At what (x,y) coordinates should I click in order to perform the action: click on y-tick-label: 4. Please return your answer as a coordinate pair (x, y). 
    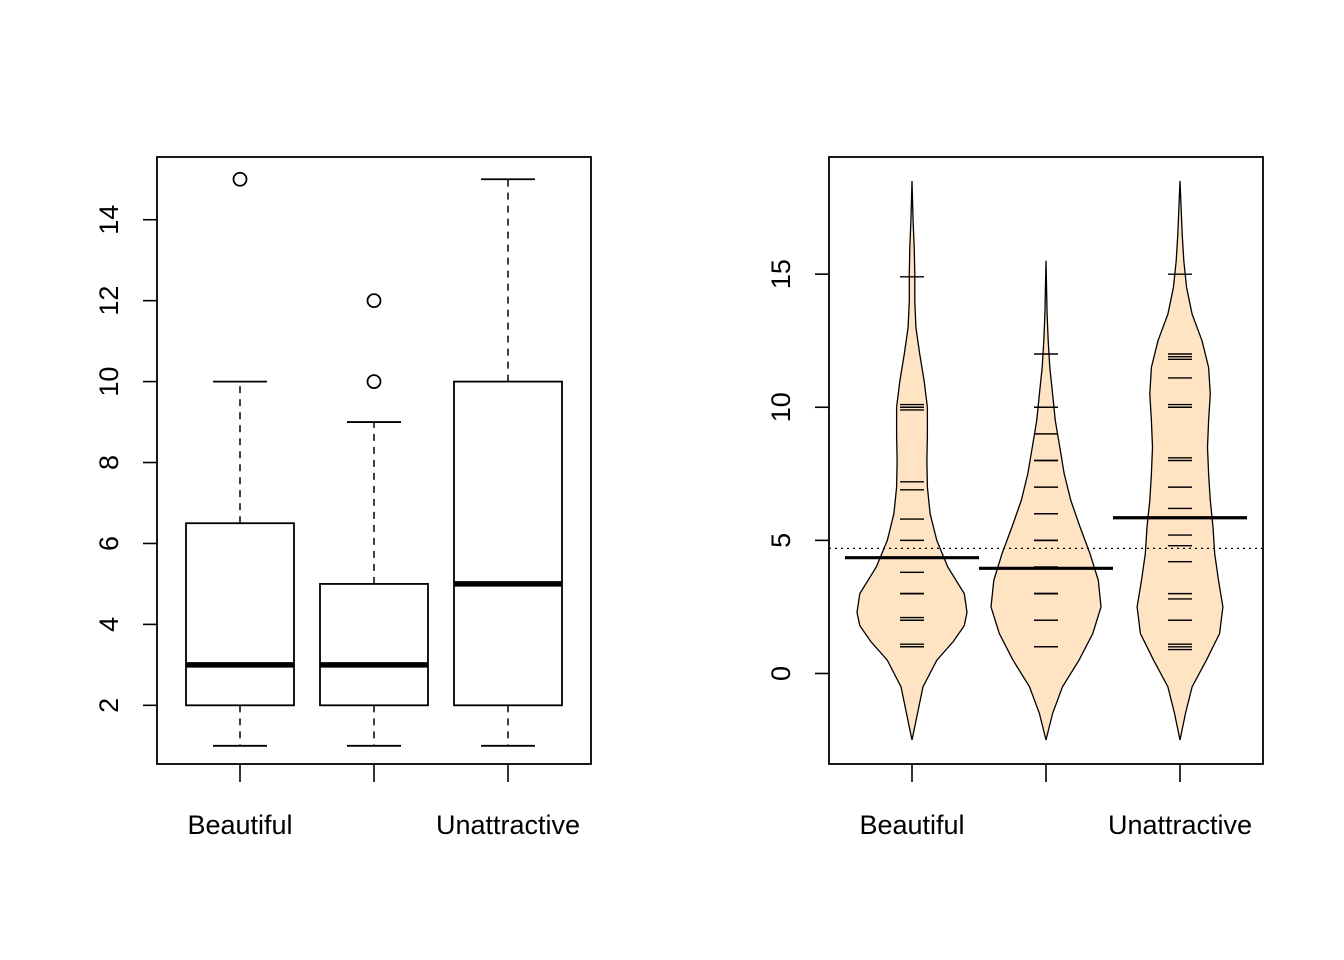
    Looking at the image, I should click on (109, 624).